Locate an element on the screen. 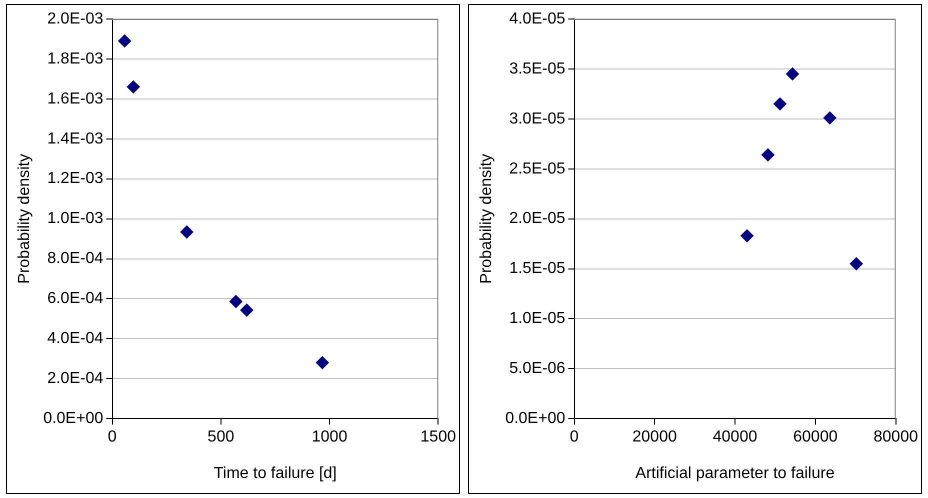 The width and height of the screenshot is (928, 498). x-axis-title: Artificial parameter to failure is located at coordinates (735, 473).